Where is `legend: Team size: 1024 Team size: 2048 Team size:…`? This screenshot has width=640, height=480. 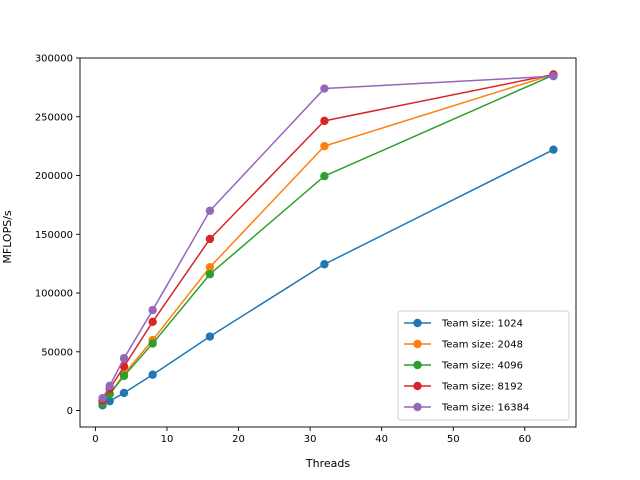
legend: Team size: 1024 Team size: 2048 Team size:… is located at coordinates (483, 365).